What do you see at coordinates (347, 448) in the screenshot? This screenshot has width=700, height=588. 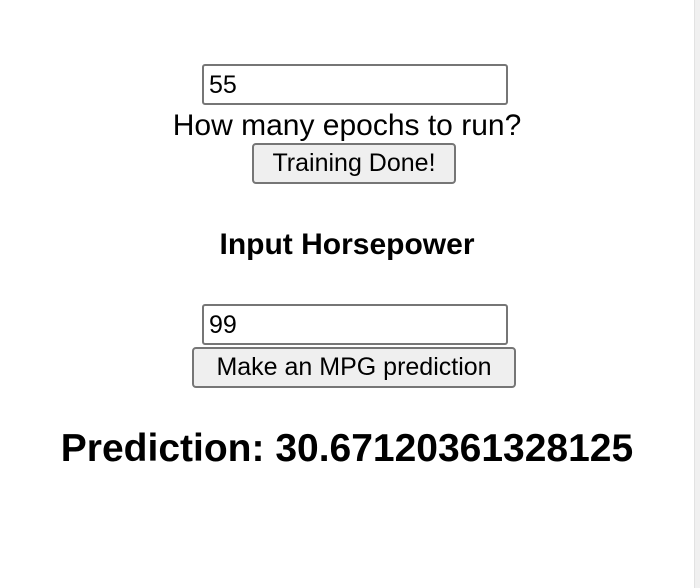 I see `prediction-result: Prediction: 30.67120361328125` at bounding box center [347, 448].